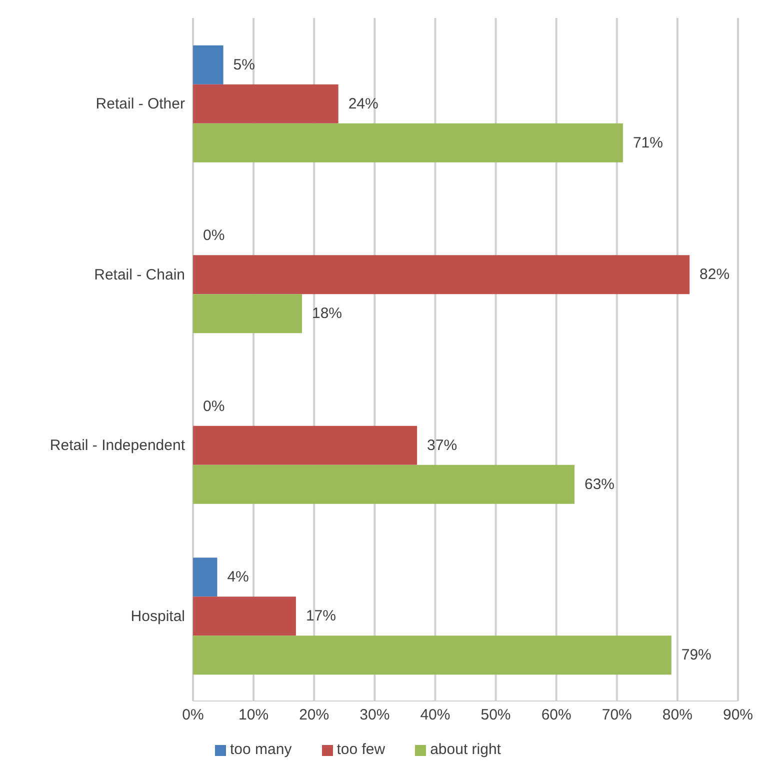 The width and height of the screenshot is (769, 778). Describe the element at coordinates (715, 275) in the screenshot. I see `data-label: 82%` at that location.